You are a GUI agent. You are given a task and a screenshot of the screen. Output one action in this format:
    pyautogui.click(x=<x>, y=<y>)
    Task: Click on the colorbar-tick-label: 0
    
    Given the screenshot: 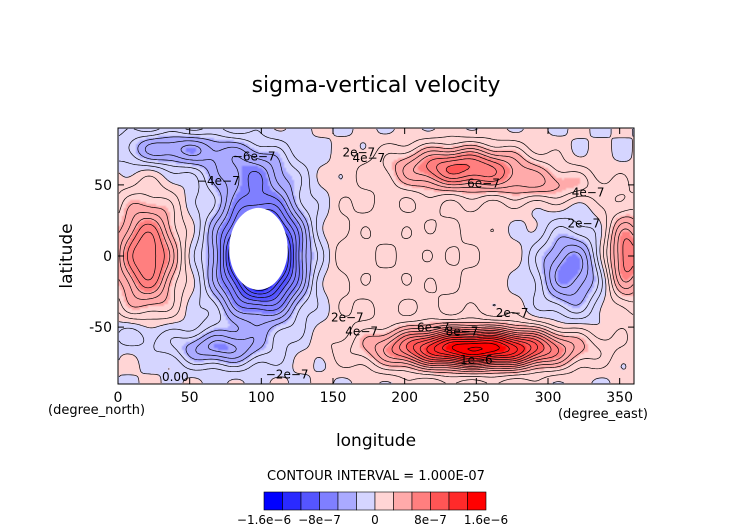 What is the action you would take?
    pyautogui.click(x=375, y=520)
    